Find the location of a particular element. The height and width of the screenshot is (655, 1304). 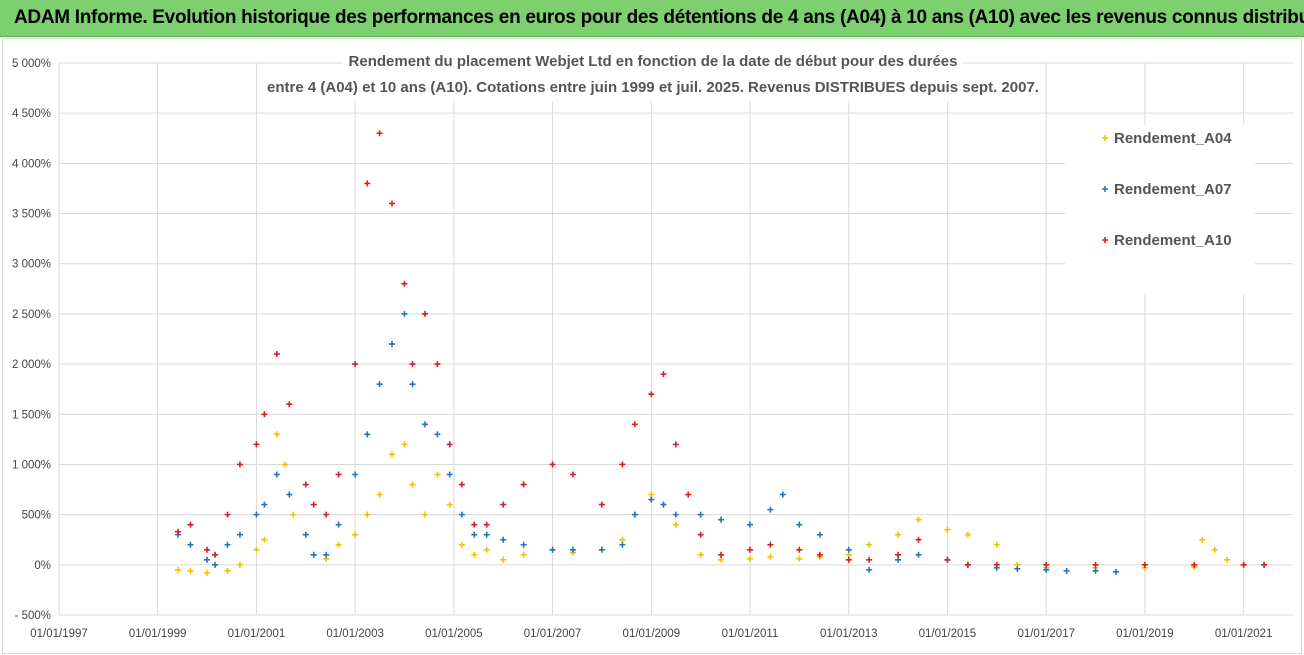

x-tick-label: 01/01/1999 is located at coordinates (158, 634).